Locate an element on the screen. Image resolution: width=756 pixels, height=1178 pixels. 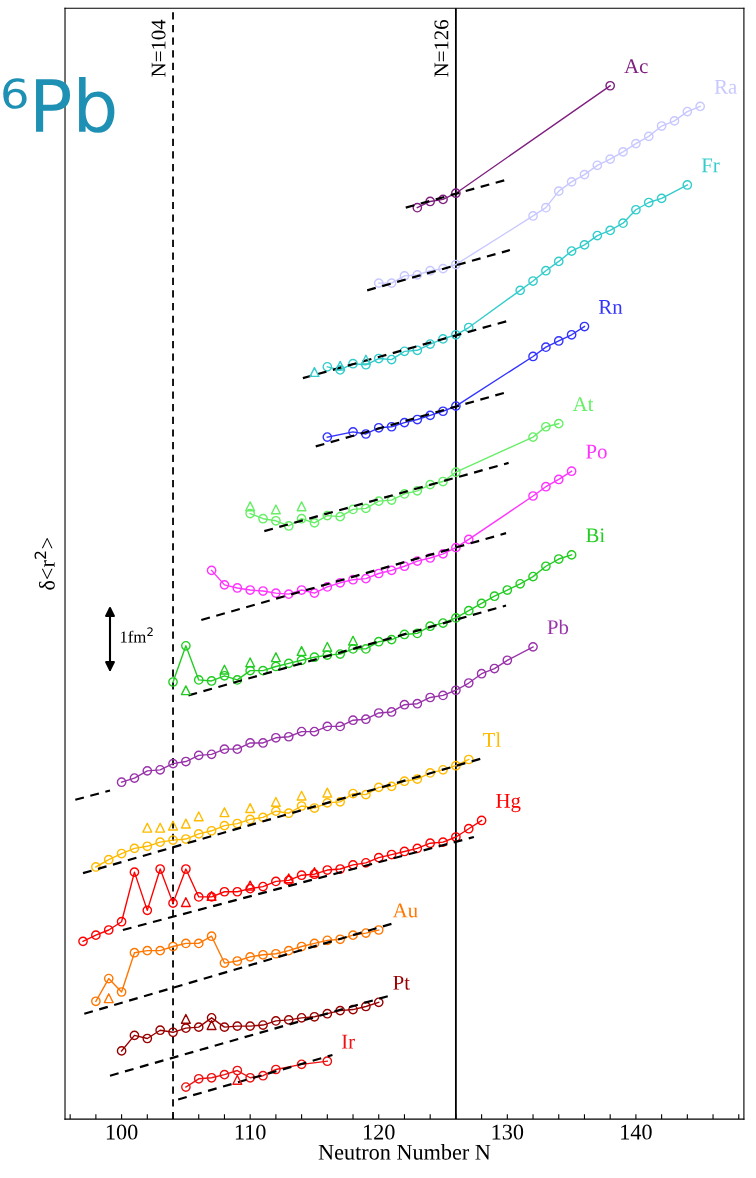
series-label: Pt is located at coordinates (401, 982).